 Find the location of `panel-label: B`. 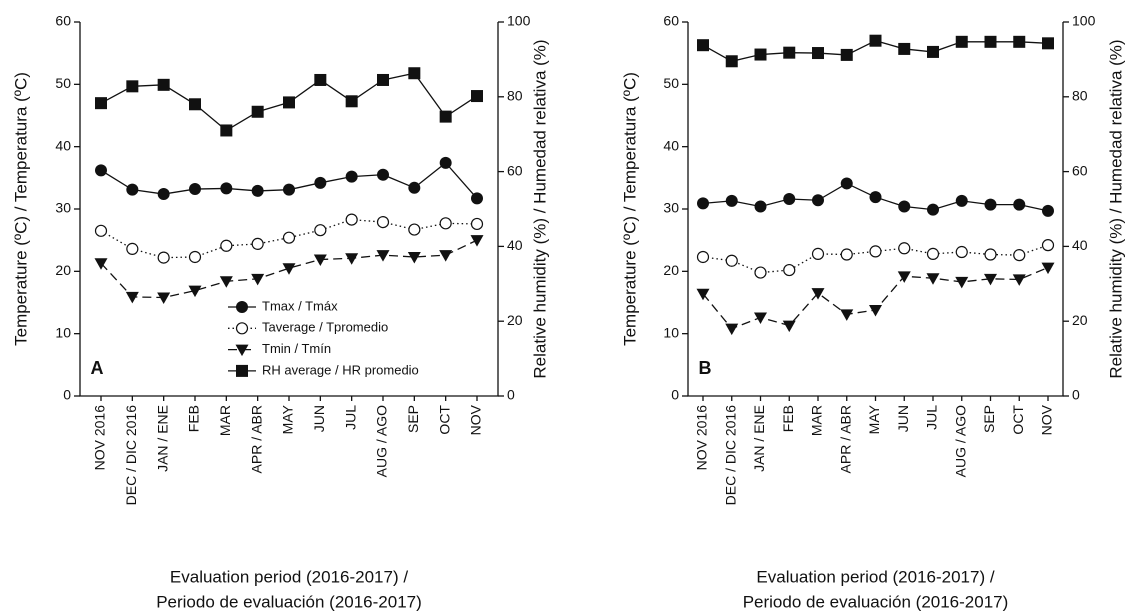

panel-label: B is located at coordinates (705, 368).